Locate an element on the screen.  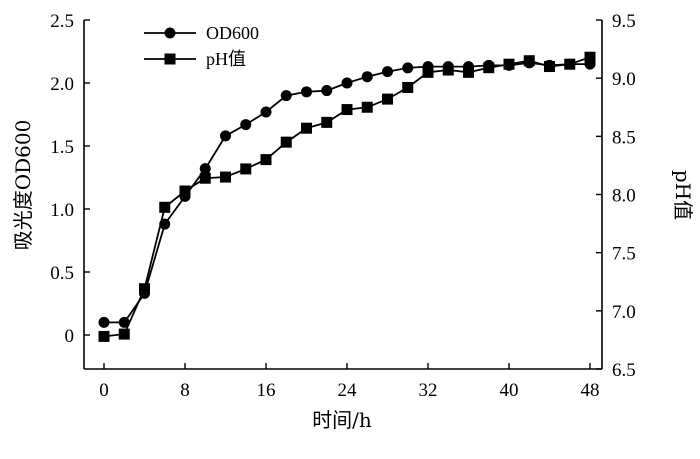
y-tick-label: 0.5 is located at coordinates (62, 273).